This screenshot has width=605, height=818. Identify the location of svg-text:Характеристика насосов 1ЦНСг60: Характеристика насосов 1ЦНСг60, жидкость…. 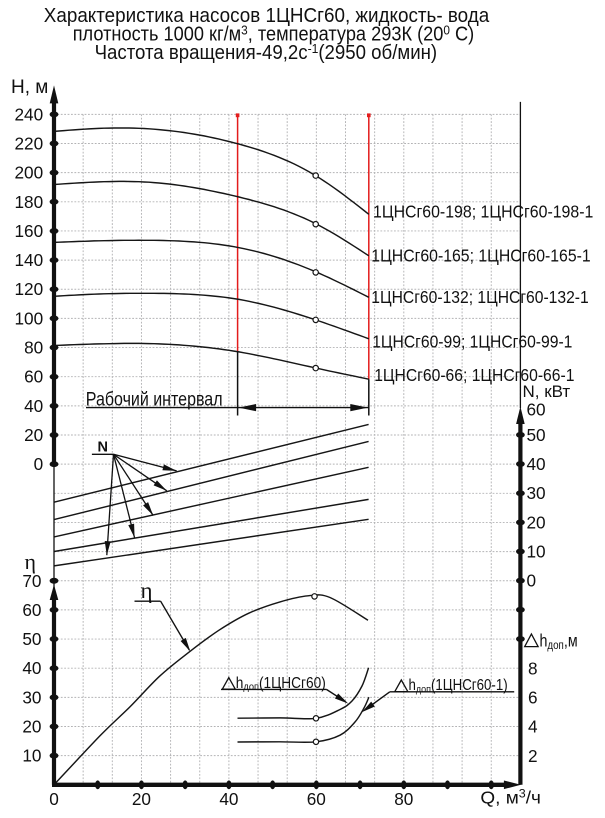
(267, 16).